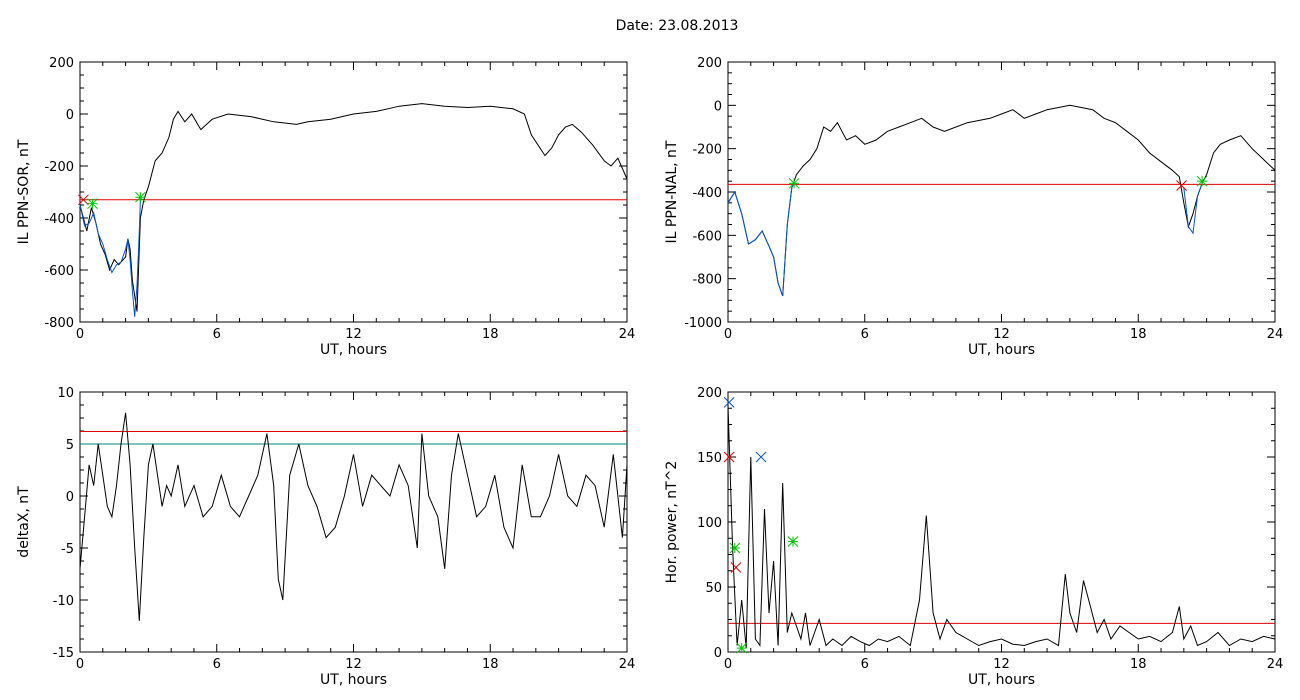 The image size is (1300, 700). What do you see at coordinates (59, 167) in the screenshot?
I see `sor-ytick-label: -200` at bounding box center [59, 167].